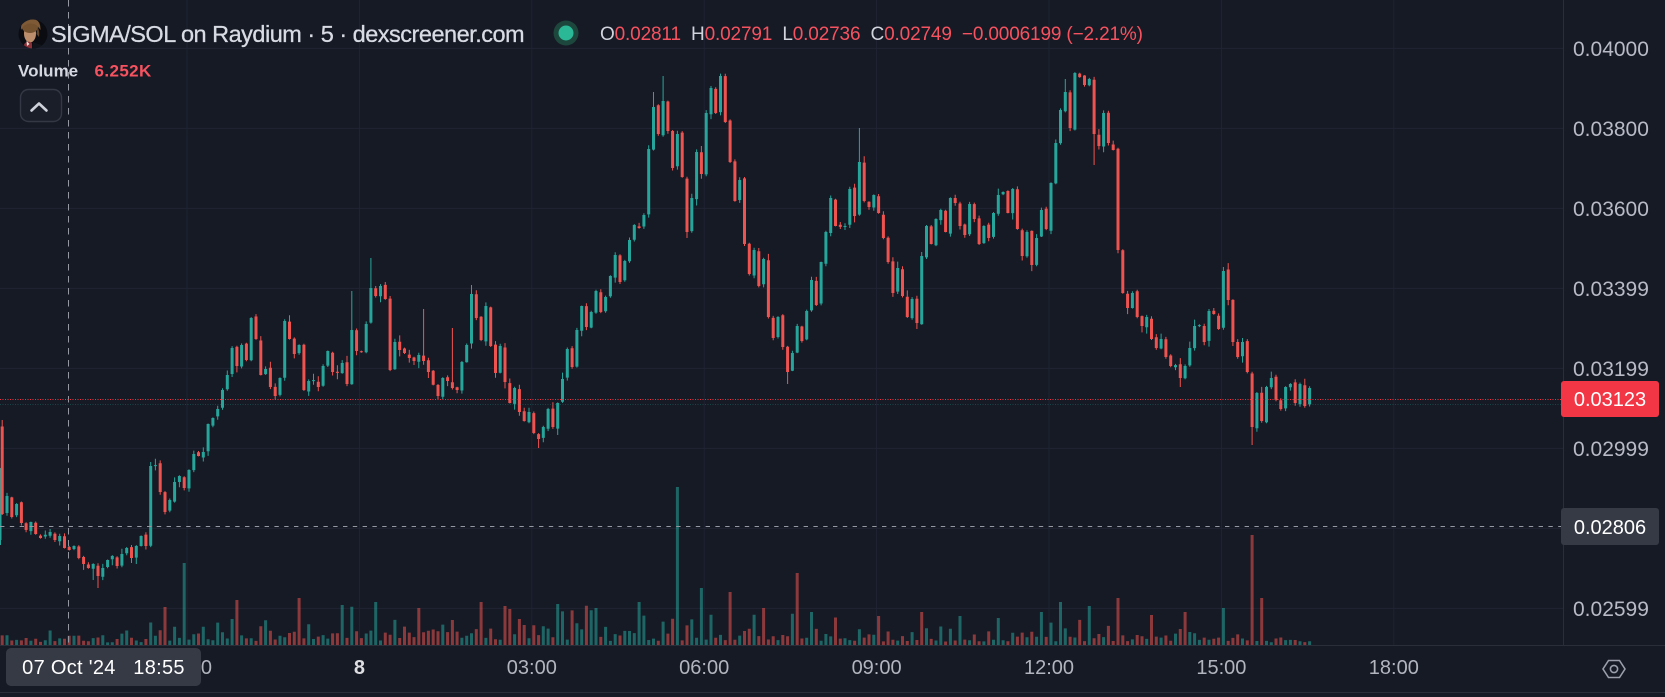 The image size is (1665, 697). What do you see at coordinates (1611, 289) in the screenshot?
I see `svg-text: 0.03399` at bounding box center [1611, 289].